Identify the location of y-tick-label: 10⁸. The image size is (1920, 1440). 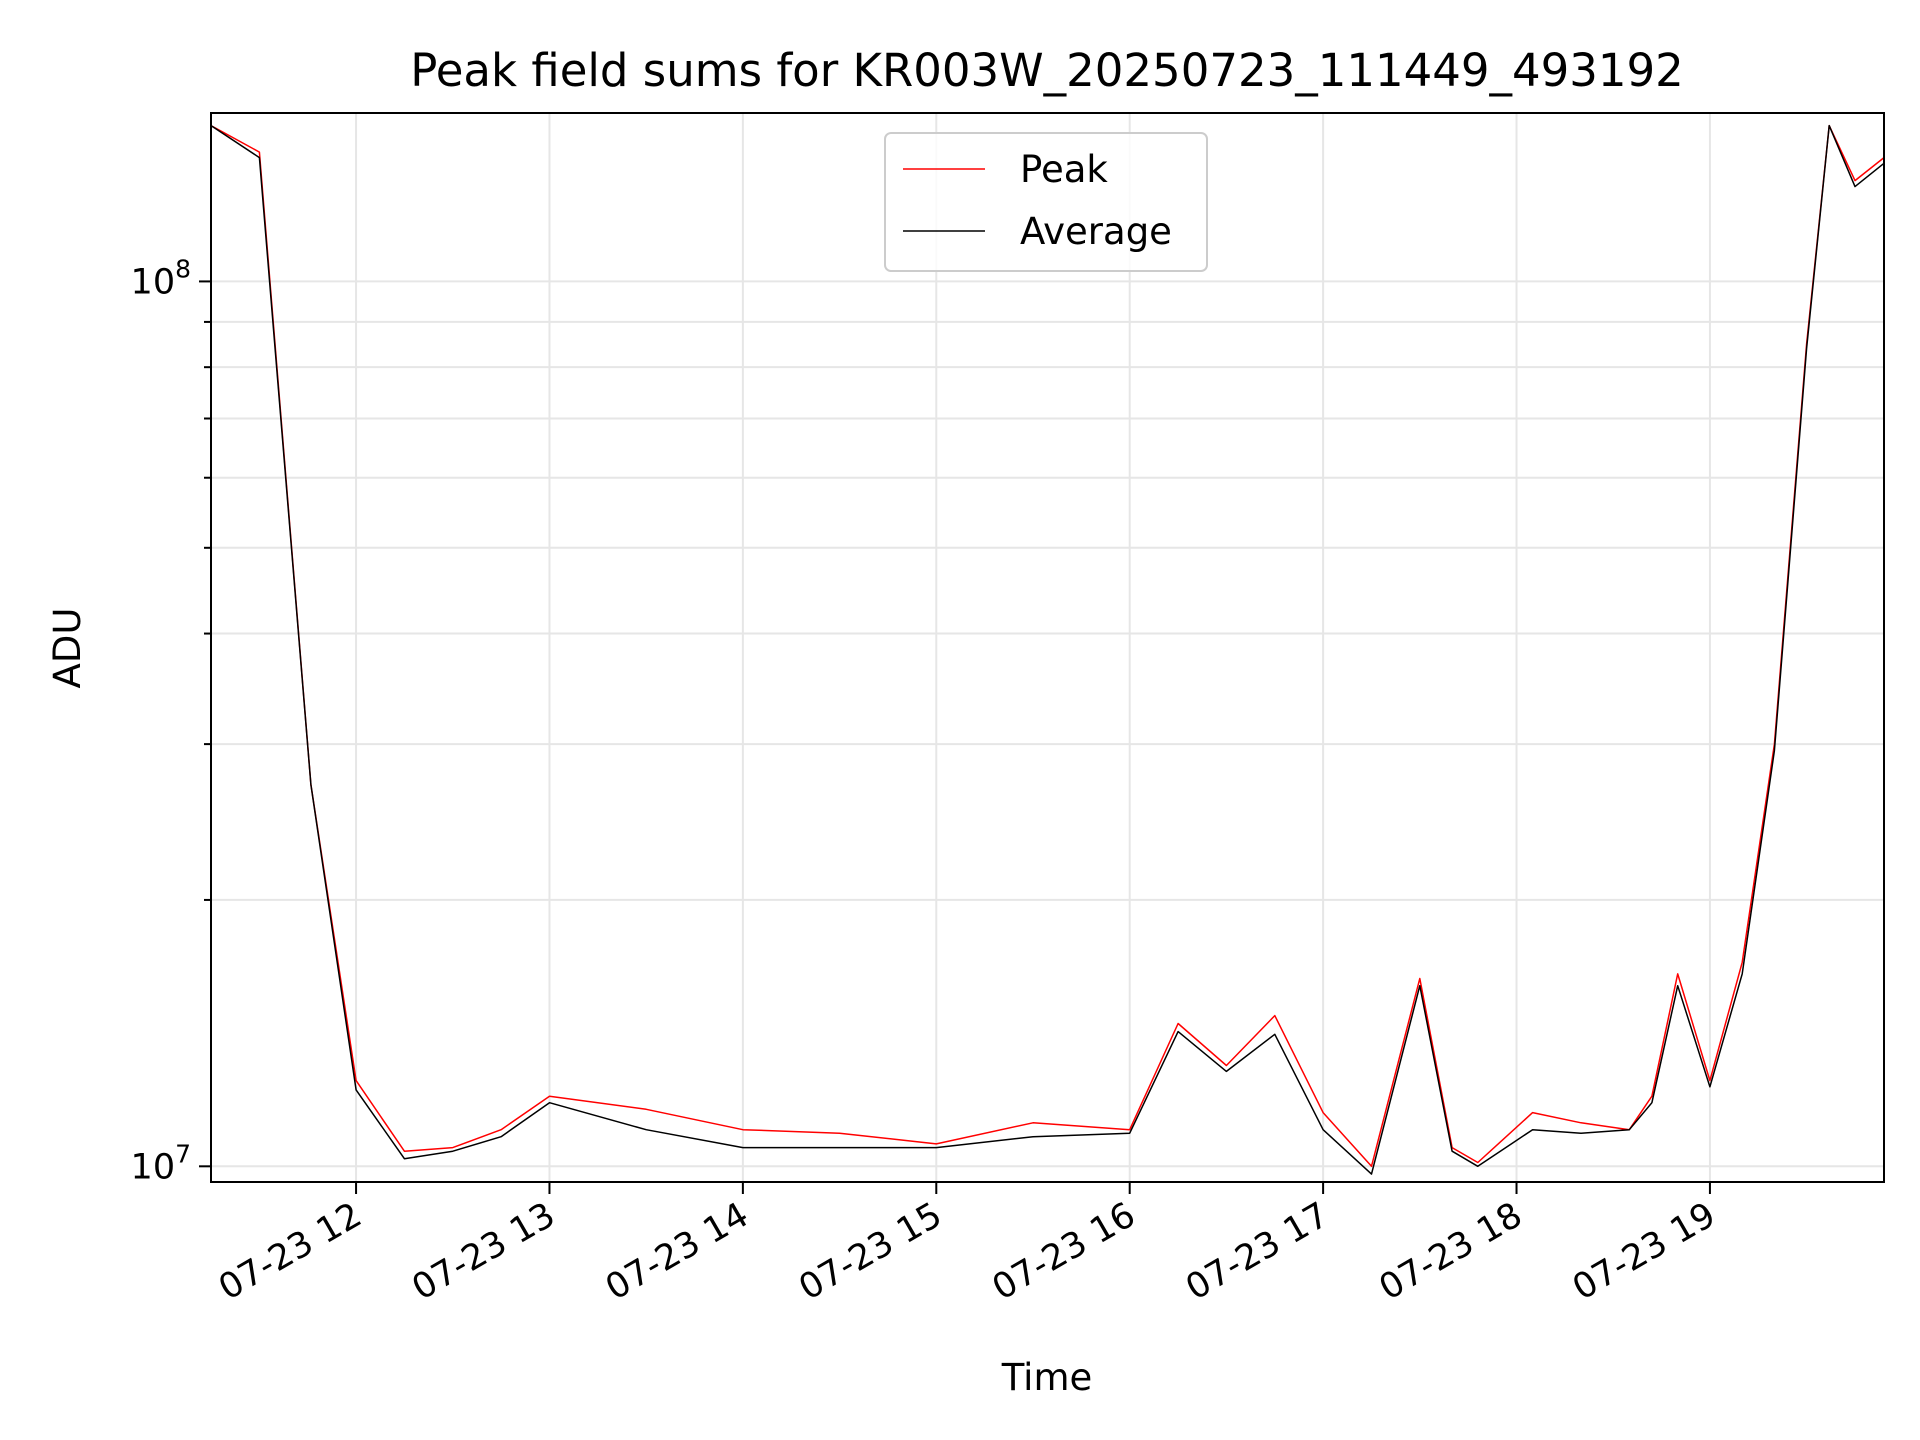
(161, 278).